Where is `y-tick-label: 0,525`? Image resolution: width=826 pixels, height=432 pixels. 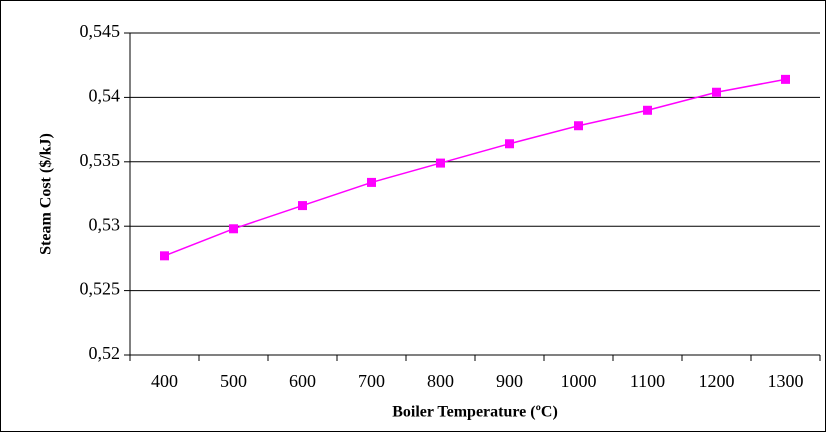 y-tick-label: 0,525 is located at coordinates (100, 289).